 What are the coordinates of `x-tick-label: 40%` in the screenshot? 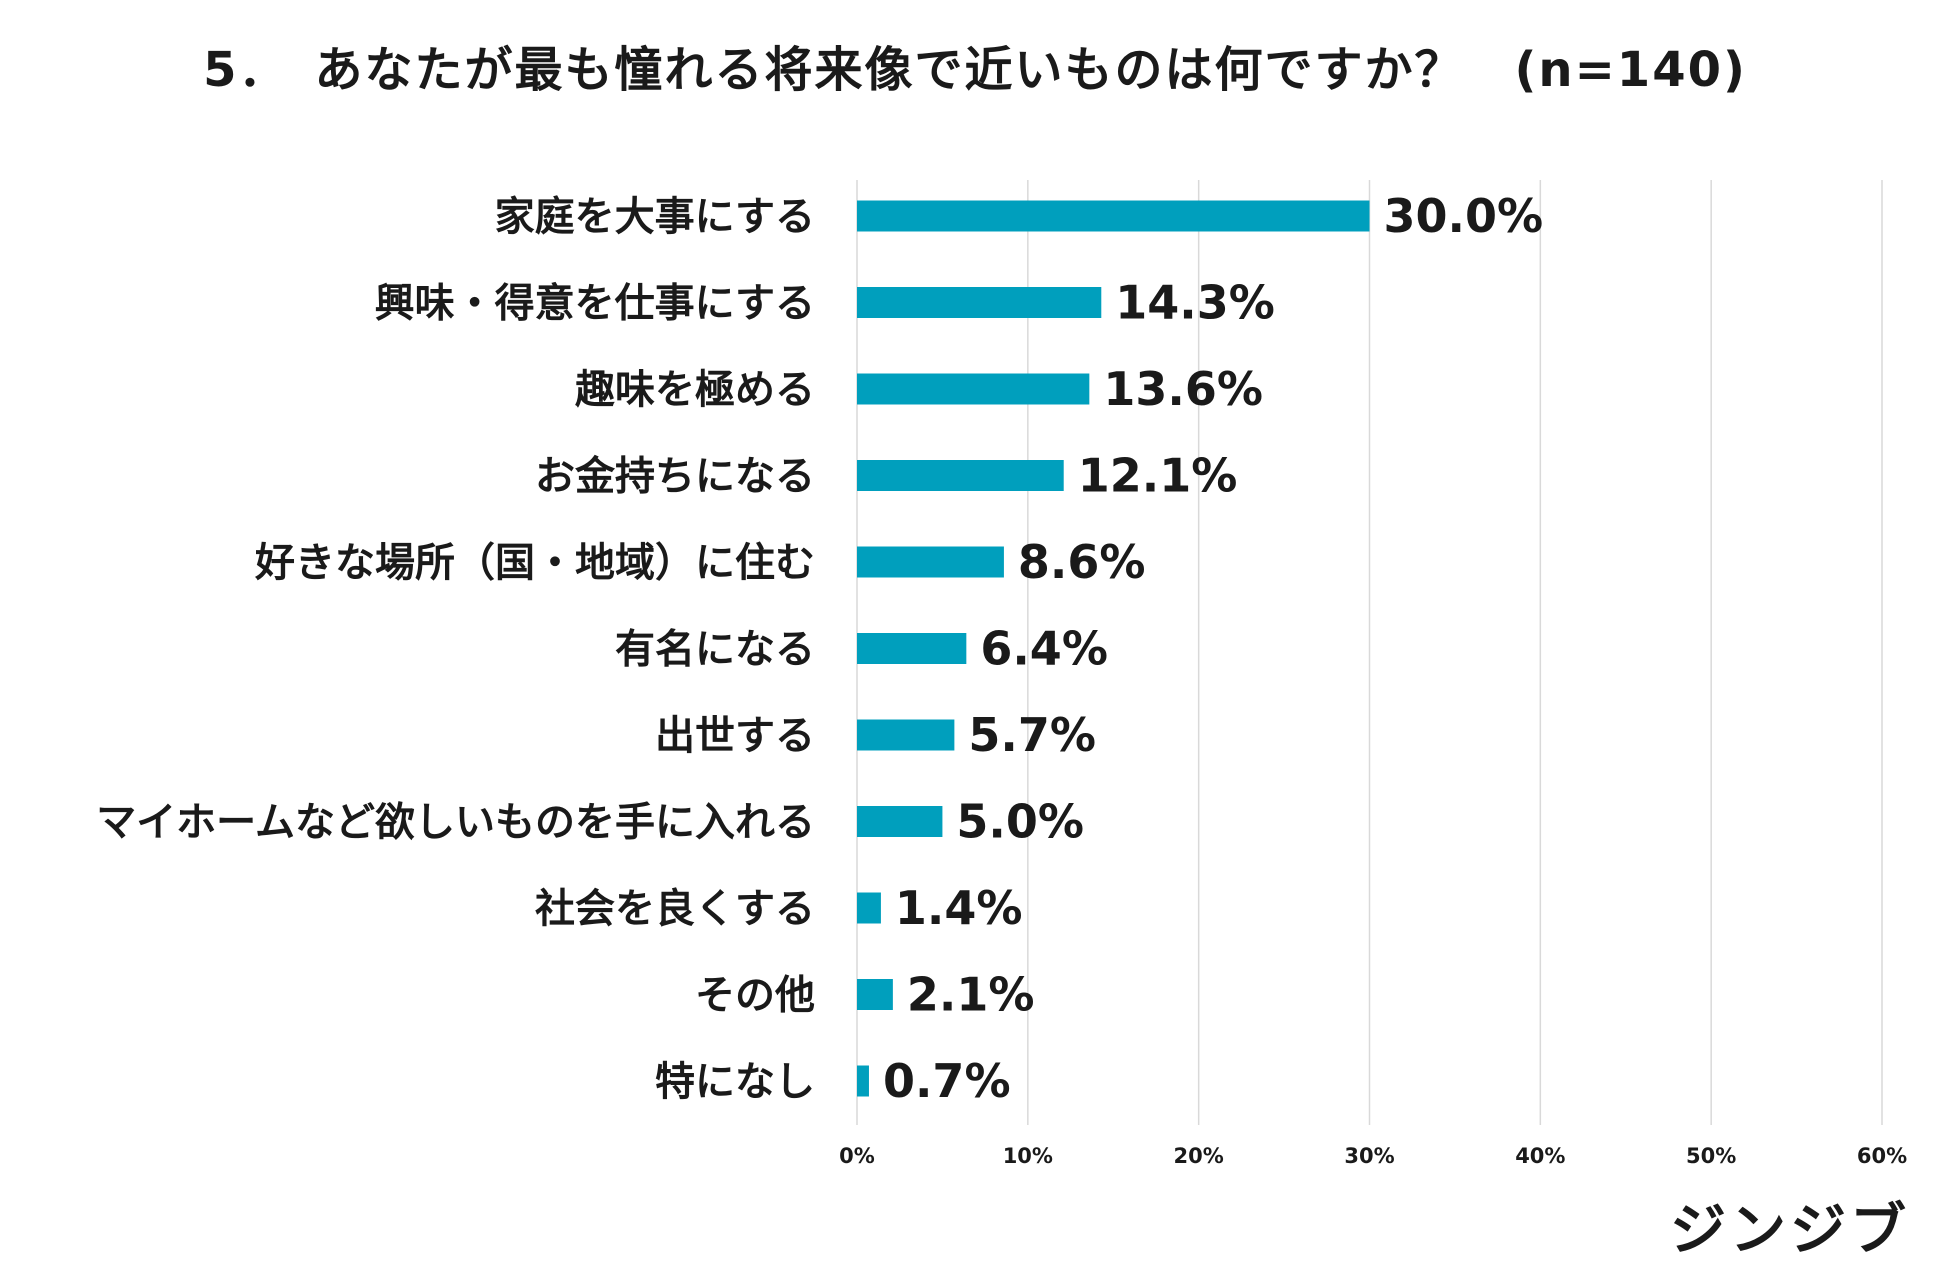 It's located at (1540, 1156).